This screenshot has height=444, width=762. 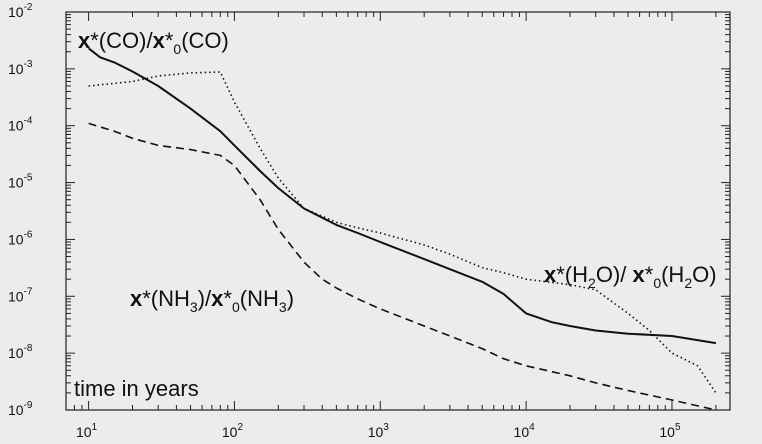 I want to click on x-tick-label: 10¹, so click(x=87, y=431).